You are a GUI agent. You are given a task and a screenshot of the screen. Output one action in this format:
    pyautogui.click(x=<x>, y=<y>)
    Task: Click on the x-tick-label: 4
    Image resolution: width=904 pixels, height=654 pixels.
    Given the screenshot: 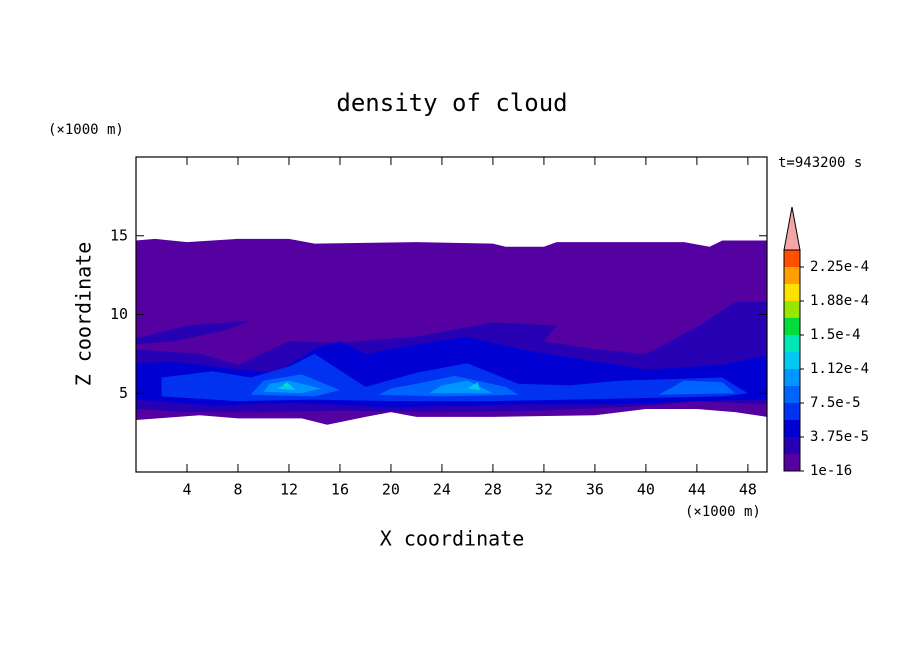 What is the action you would take?
    pyautogui.click(x=186, y=490)
    